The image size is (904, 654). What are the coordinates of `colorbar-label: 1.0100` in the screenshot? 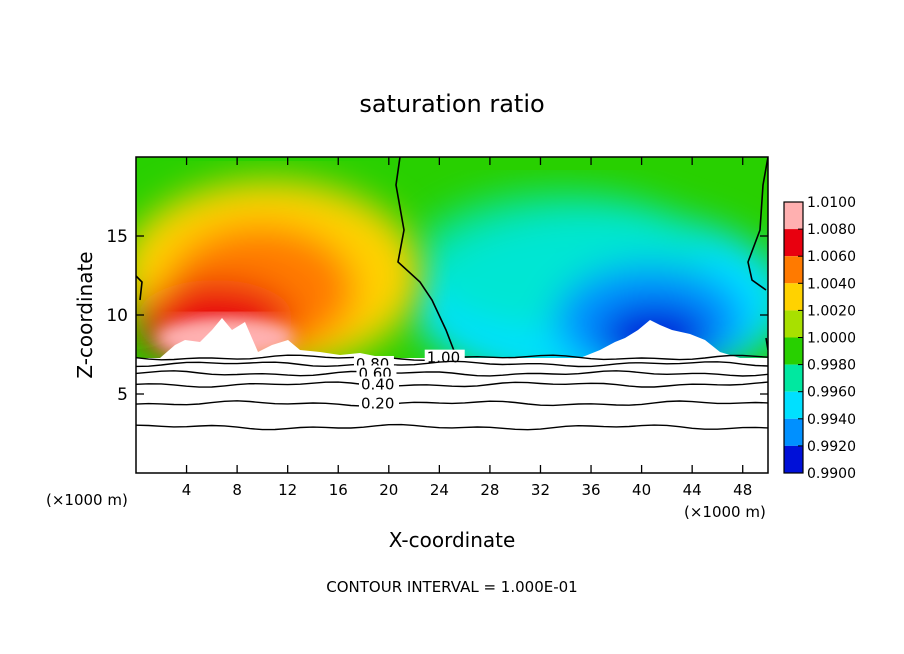 It's located at (831, 203).